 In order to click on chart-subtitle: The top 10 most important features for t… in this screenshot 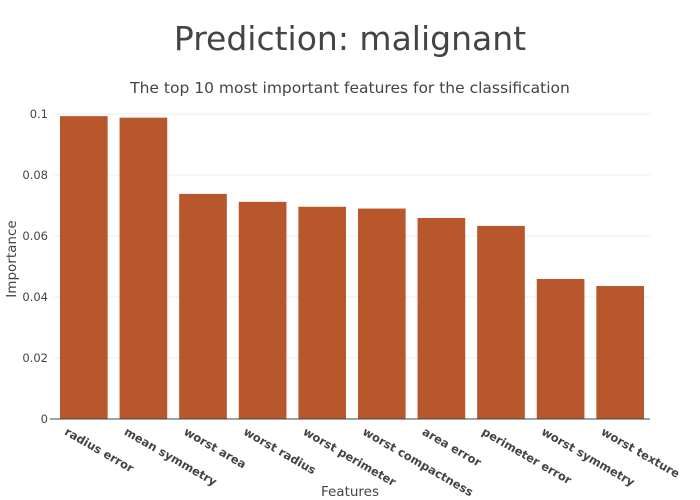, I will do `click(349, 88)`.